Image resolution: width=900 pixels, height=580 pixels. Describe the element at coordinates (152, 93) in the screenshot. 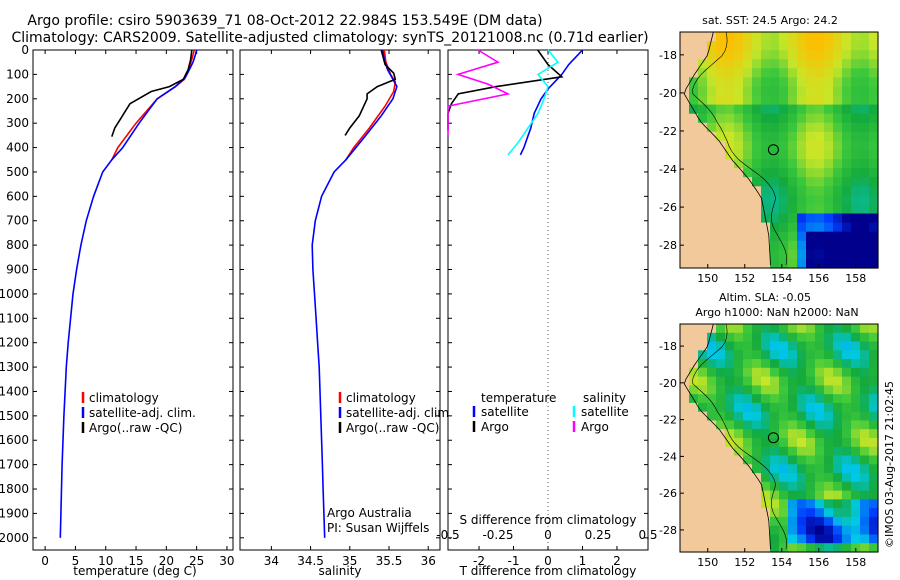

I see `series-argo-raw-qc-` at that location.